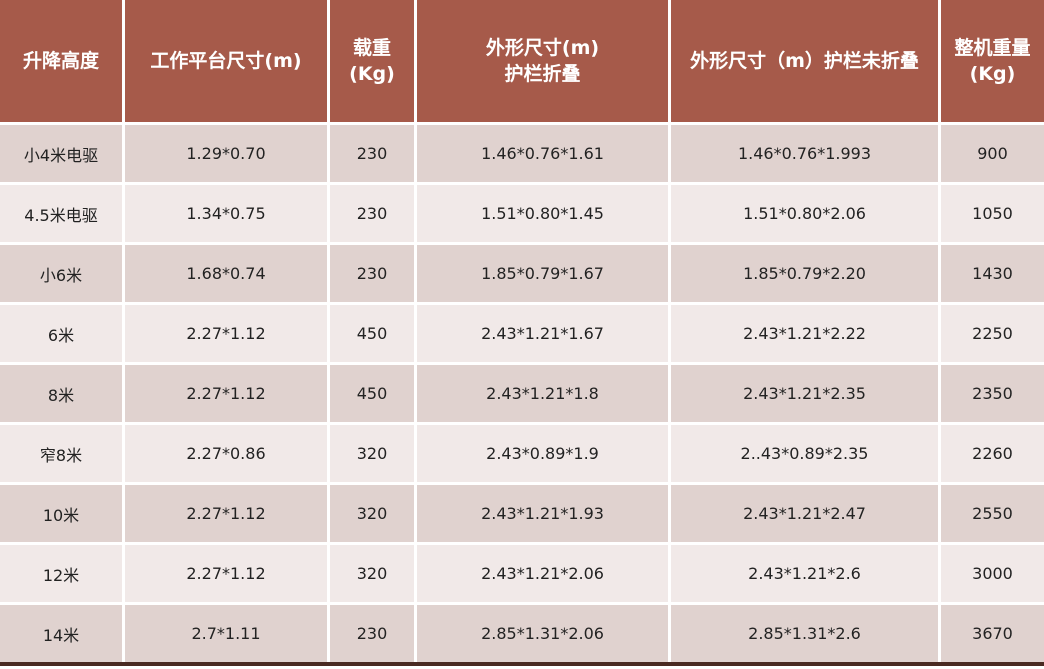  Describe the element at coordinates (542, 393) in the screenshot. I see `cell-size-folded: 2.43*1.21*1.8` at that location.